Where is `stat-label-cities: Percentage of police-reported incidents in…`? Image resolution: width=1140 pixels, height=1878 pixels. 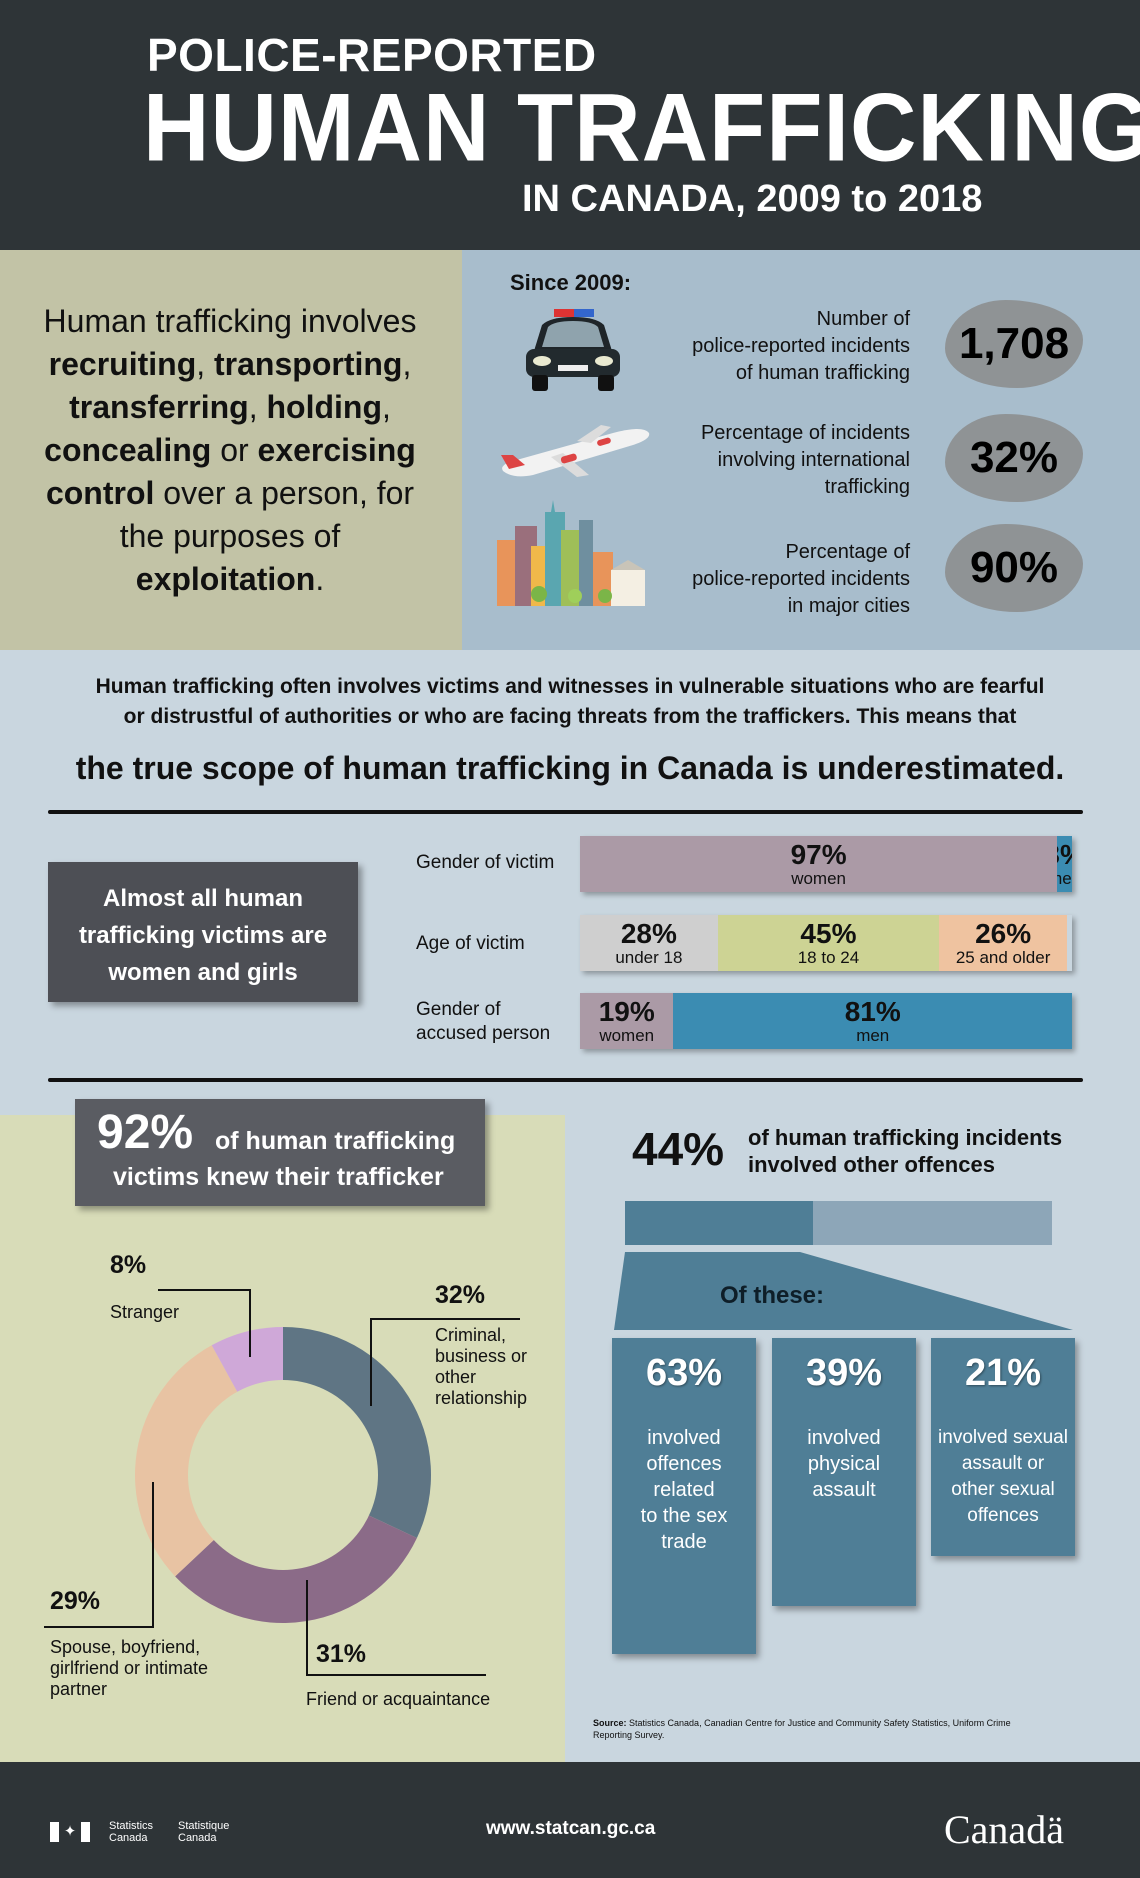
stat-label-cities: Percentage of police-reported incidents in… is located at coordinates (801, 579).